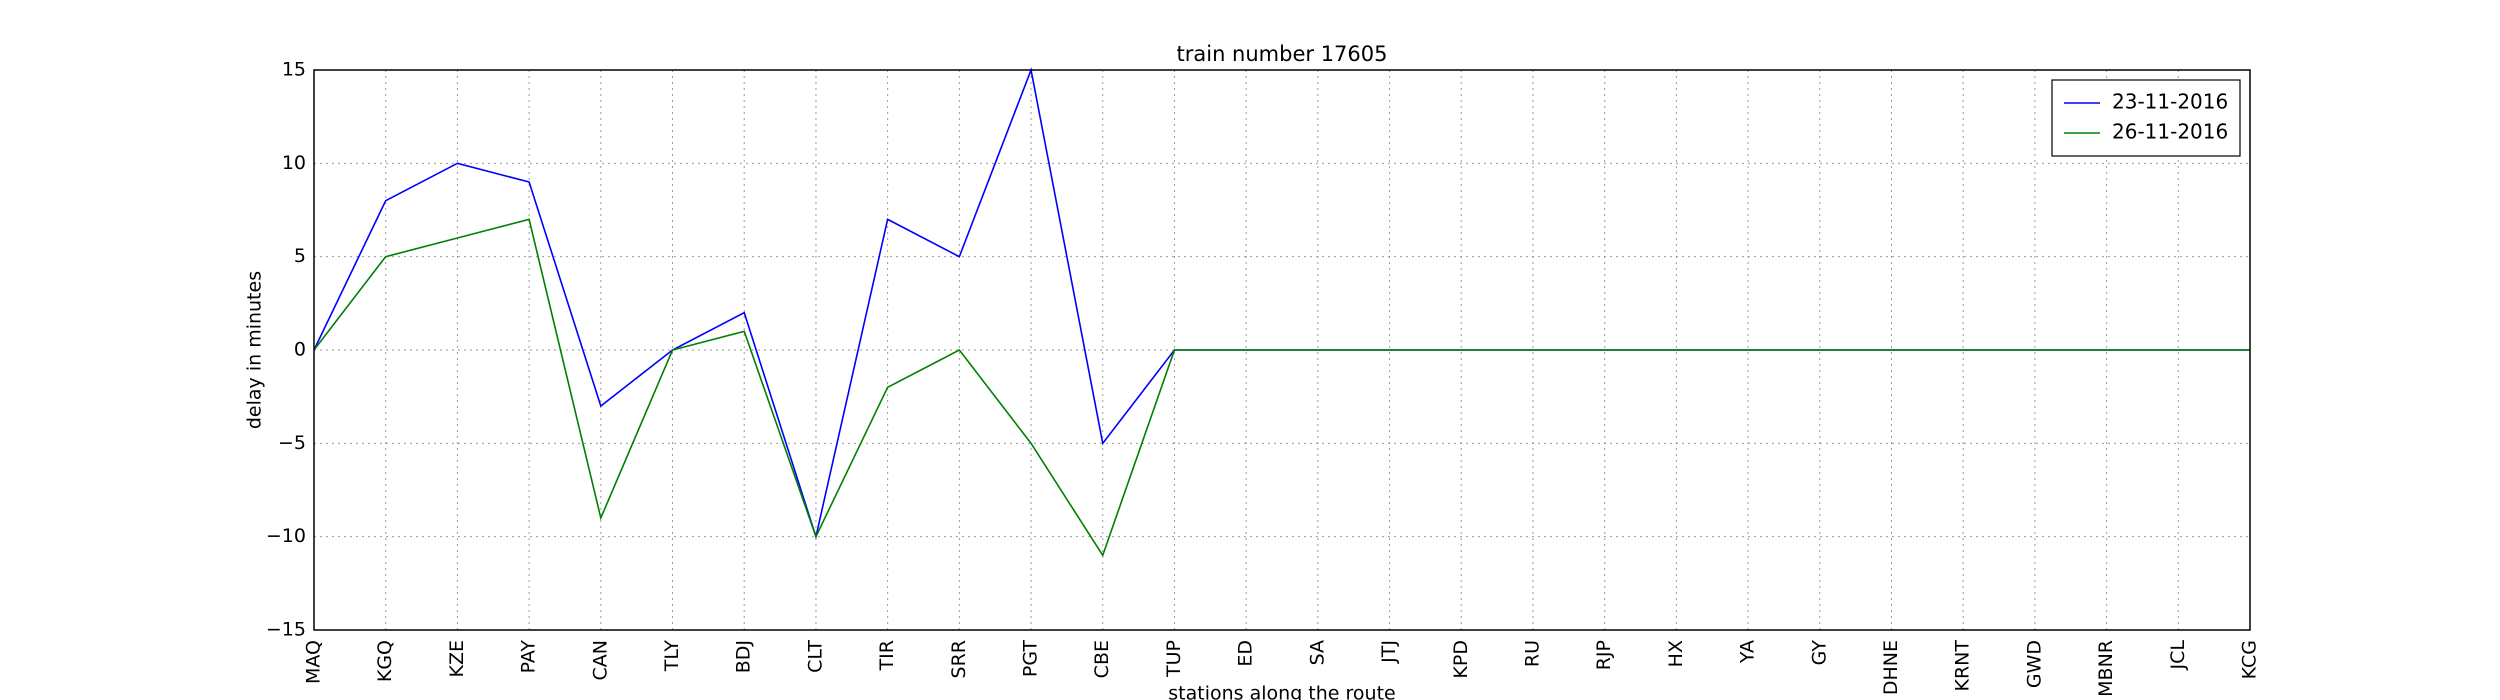 The image size is (2500, 700). Describe the element at coordinates (1891, 667) in the screenshot. I see `x-tick-label: DHNE` at that location.